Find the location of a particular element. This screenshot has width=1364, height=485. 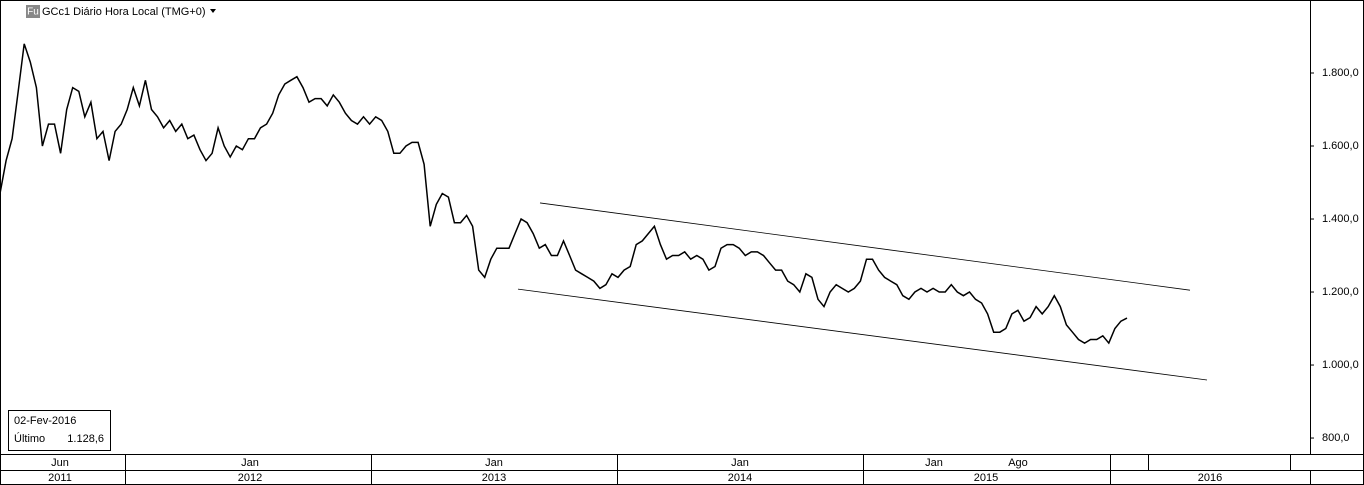

y-tick-label: 1.600,0 is located at coordinates (1340, 146).